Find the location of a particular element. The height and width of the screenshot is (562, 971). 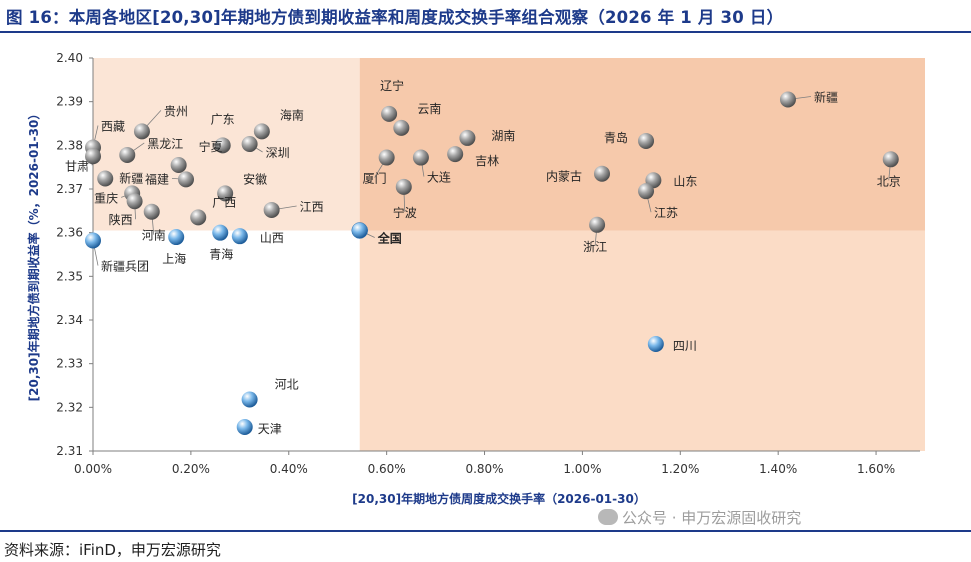

point-label: 北京 is located at coordinates (889, 181).